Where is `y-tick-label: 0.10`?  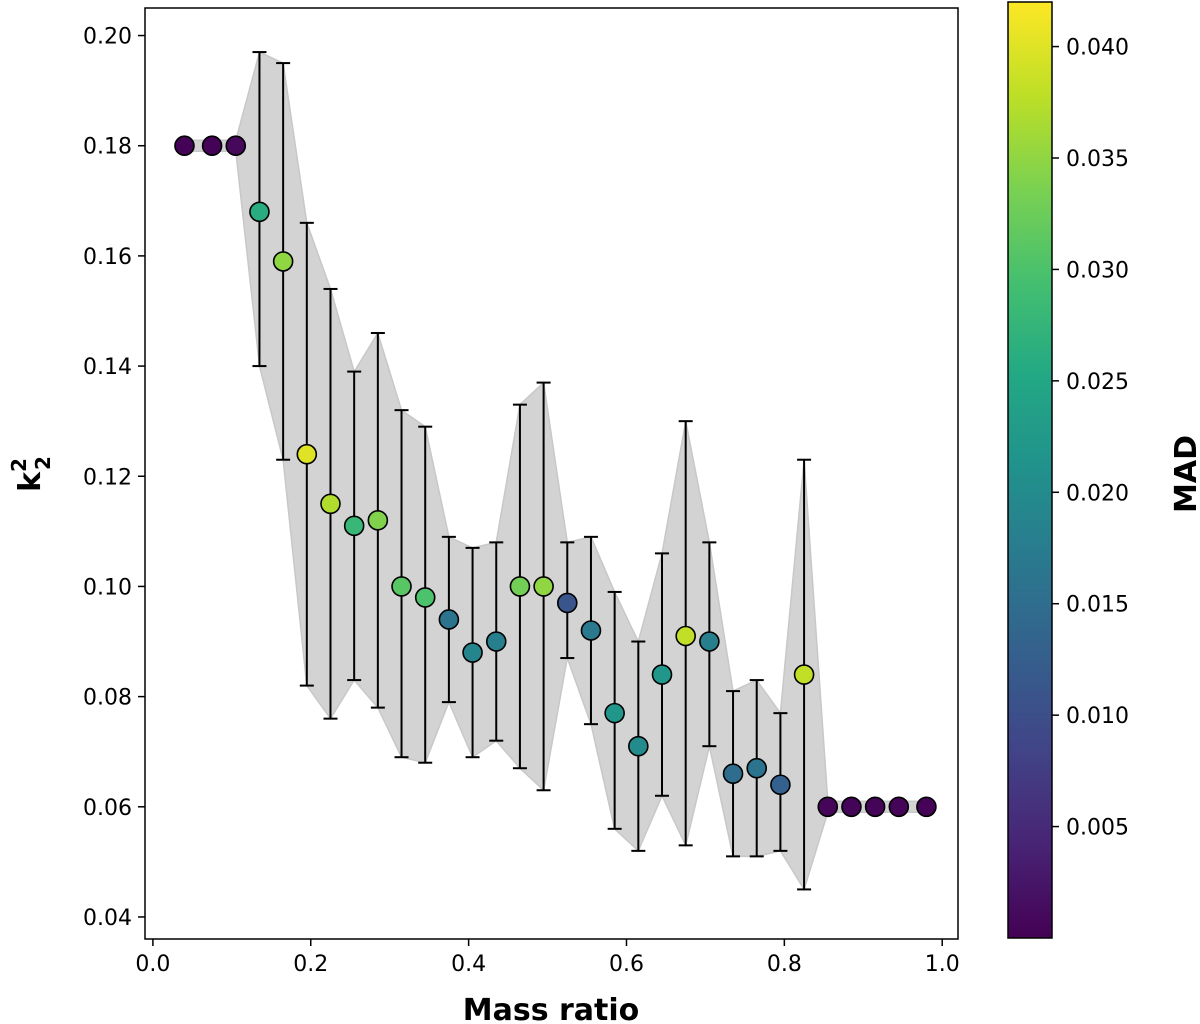
y-tick-label: 0.10 is located at coordinates (107, 587).